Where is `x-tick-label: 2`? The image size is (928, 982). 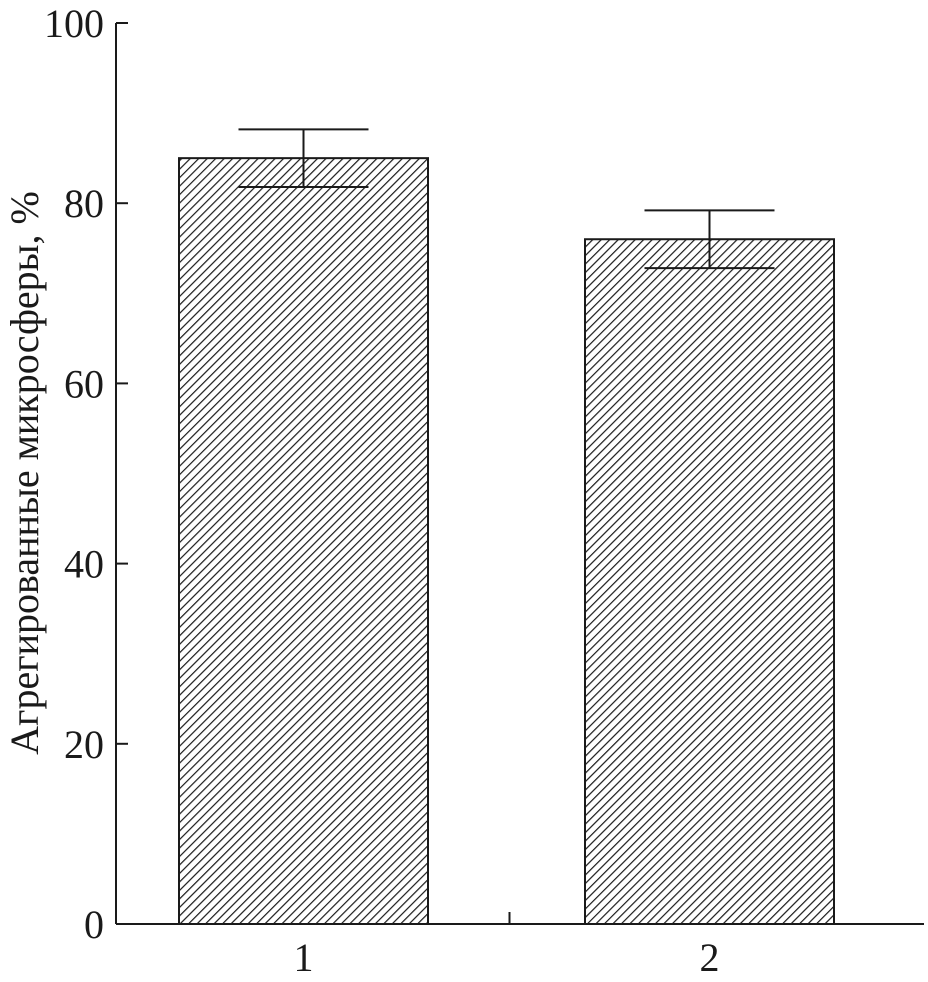
x-tick-label: 2 is located at coordinates (710, 957).